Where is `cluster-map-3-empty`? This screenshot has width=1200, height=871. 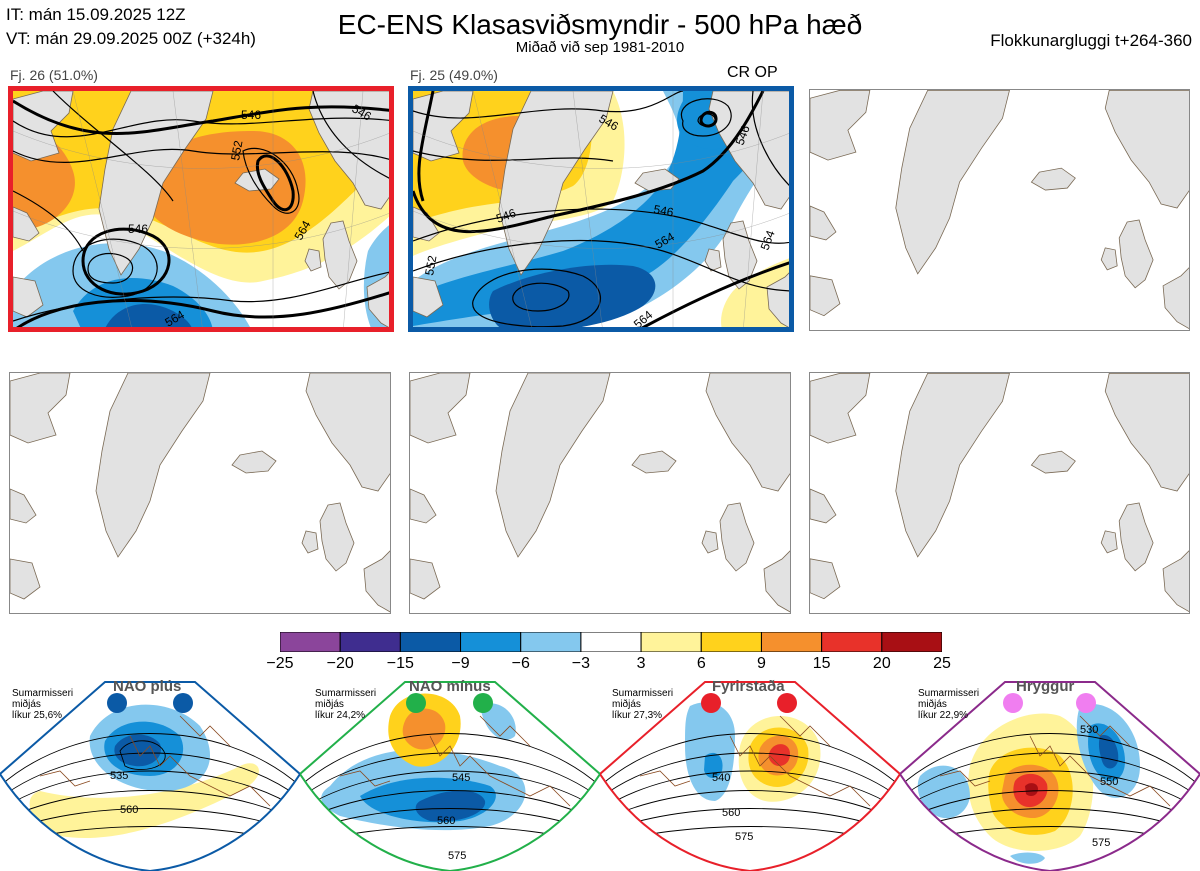 cluster-map-3-empty is located at coordinates (999, 210).